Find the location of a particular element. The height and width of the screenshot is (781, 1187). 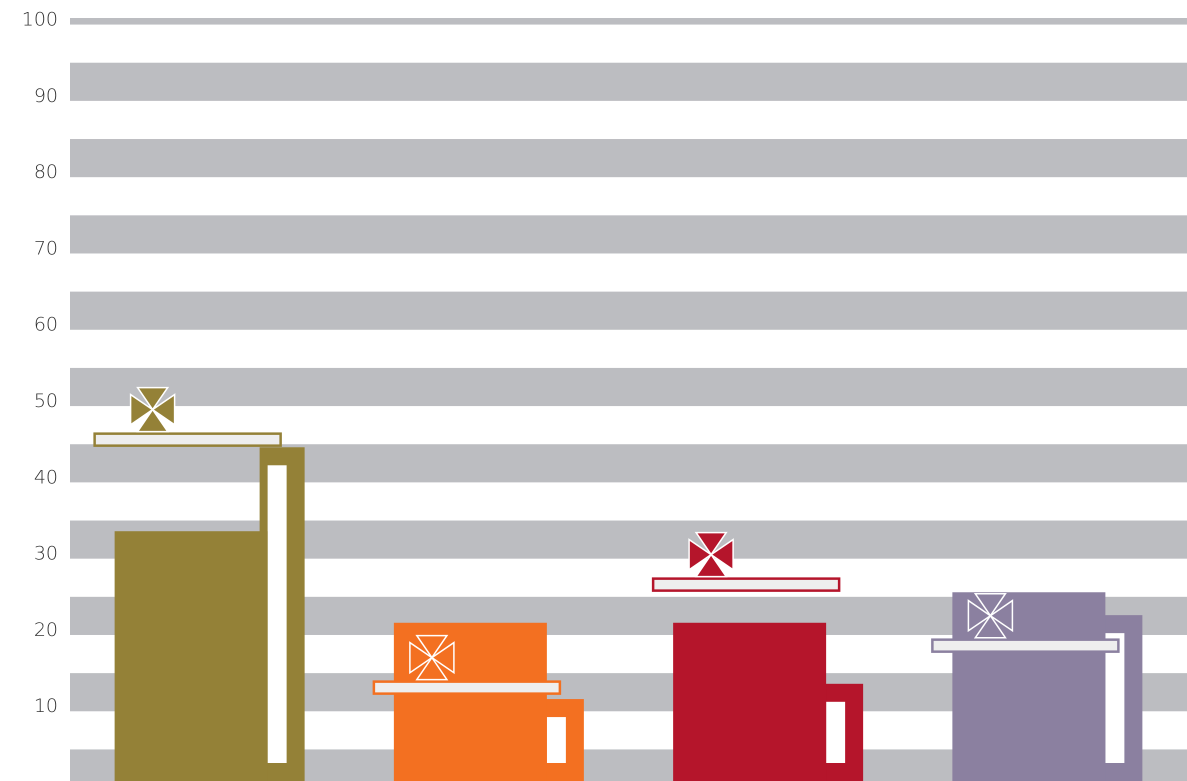

y-tick-label: 20 is located at coordinates (46, 630).